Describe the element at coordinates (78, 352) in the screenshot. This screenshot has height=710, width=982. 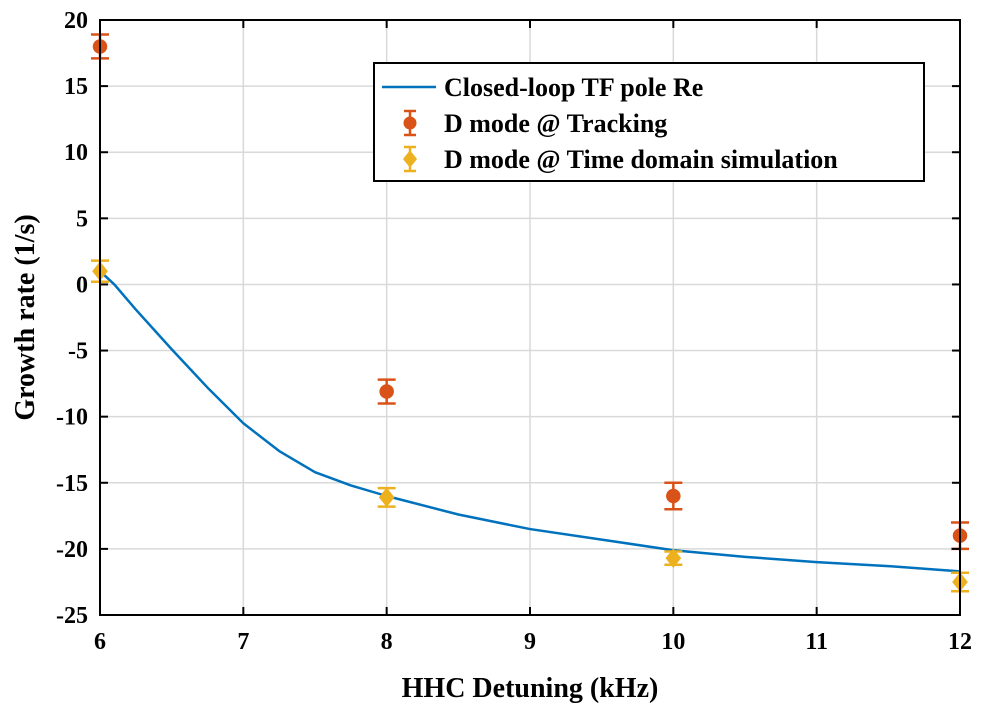
I see `y-tick-label: -5` at that location.